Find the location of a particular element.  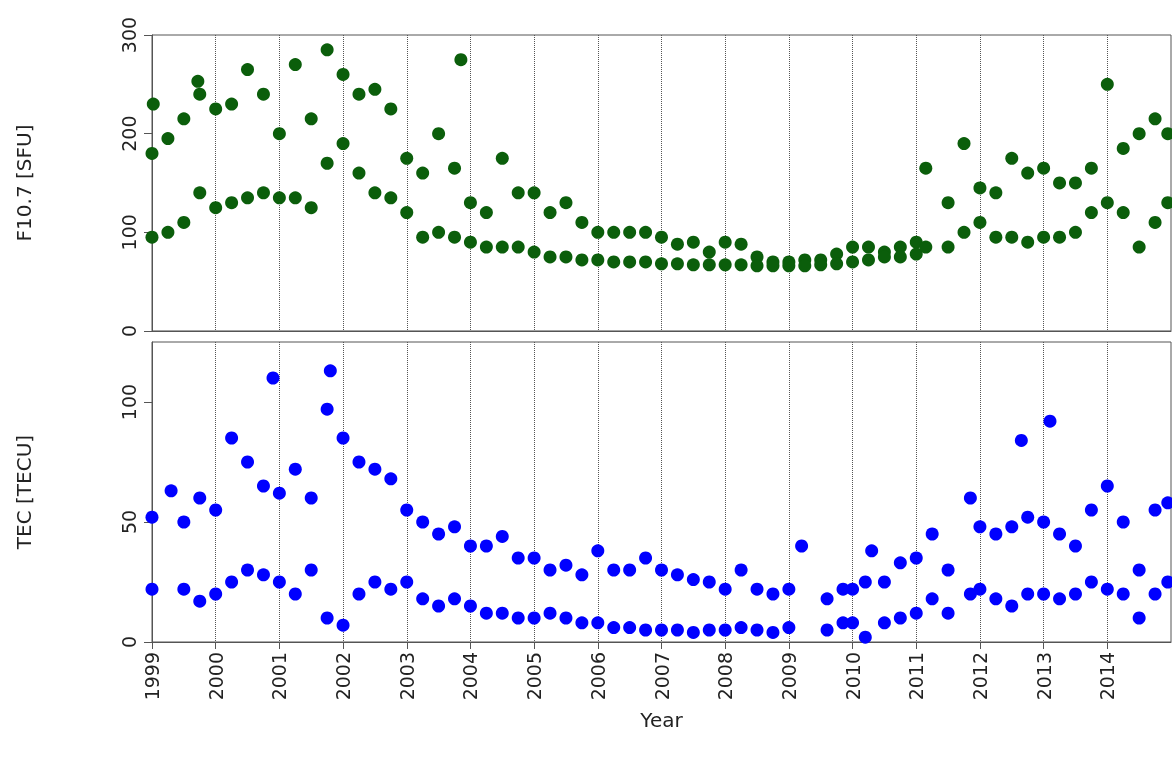

x-tick-label: 2003 is located at coordinates (406, 676).